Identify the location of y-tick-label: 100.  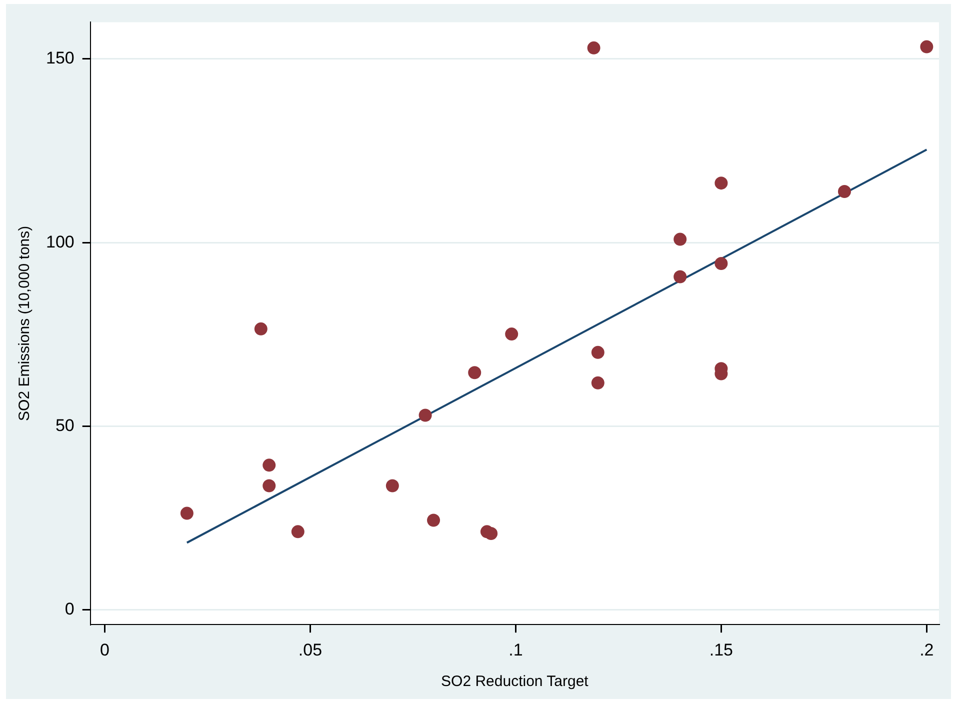
(60, 242).